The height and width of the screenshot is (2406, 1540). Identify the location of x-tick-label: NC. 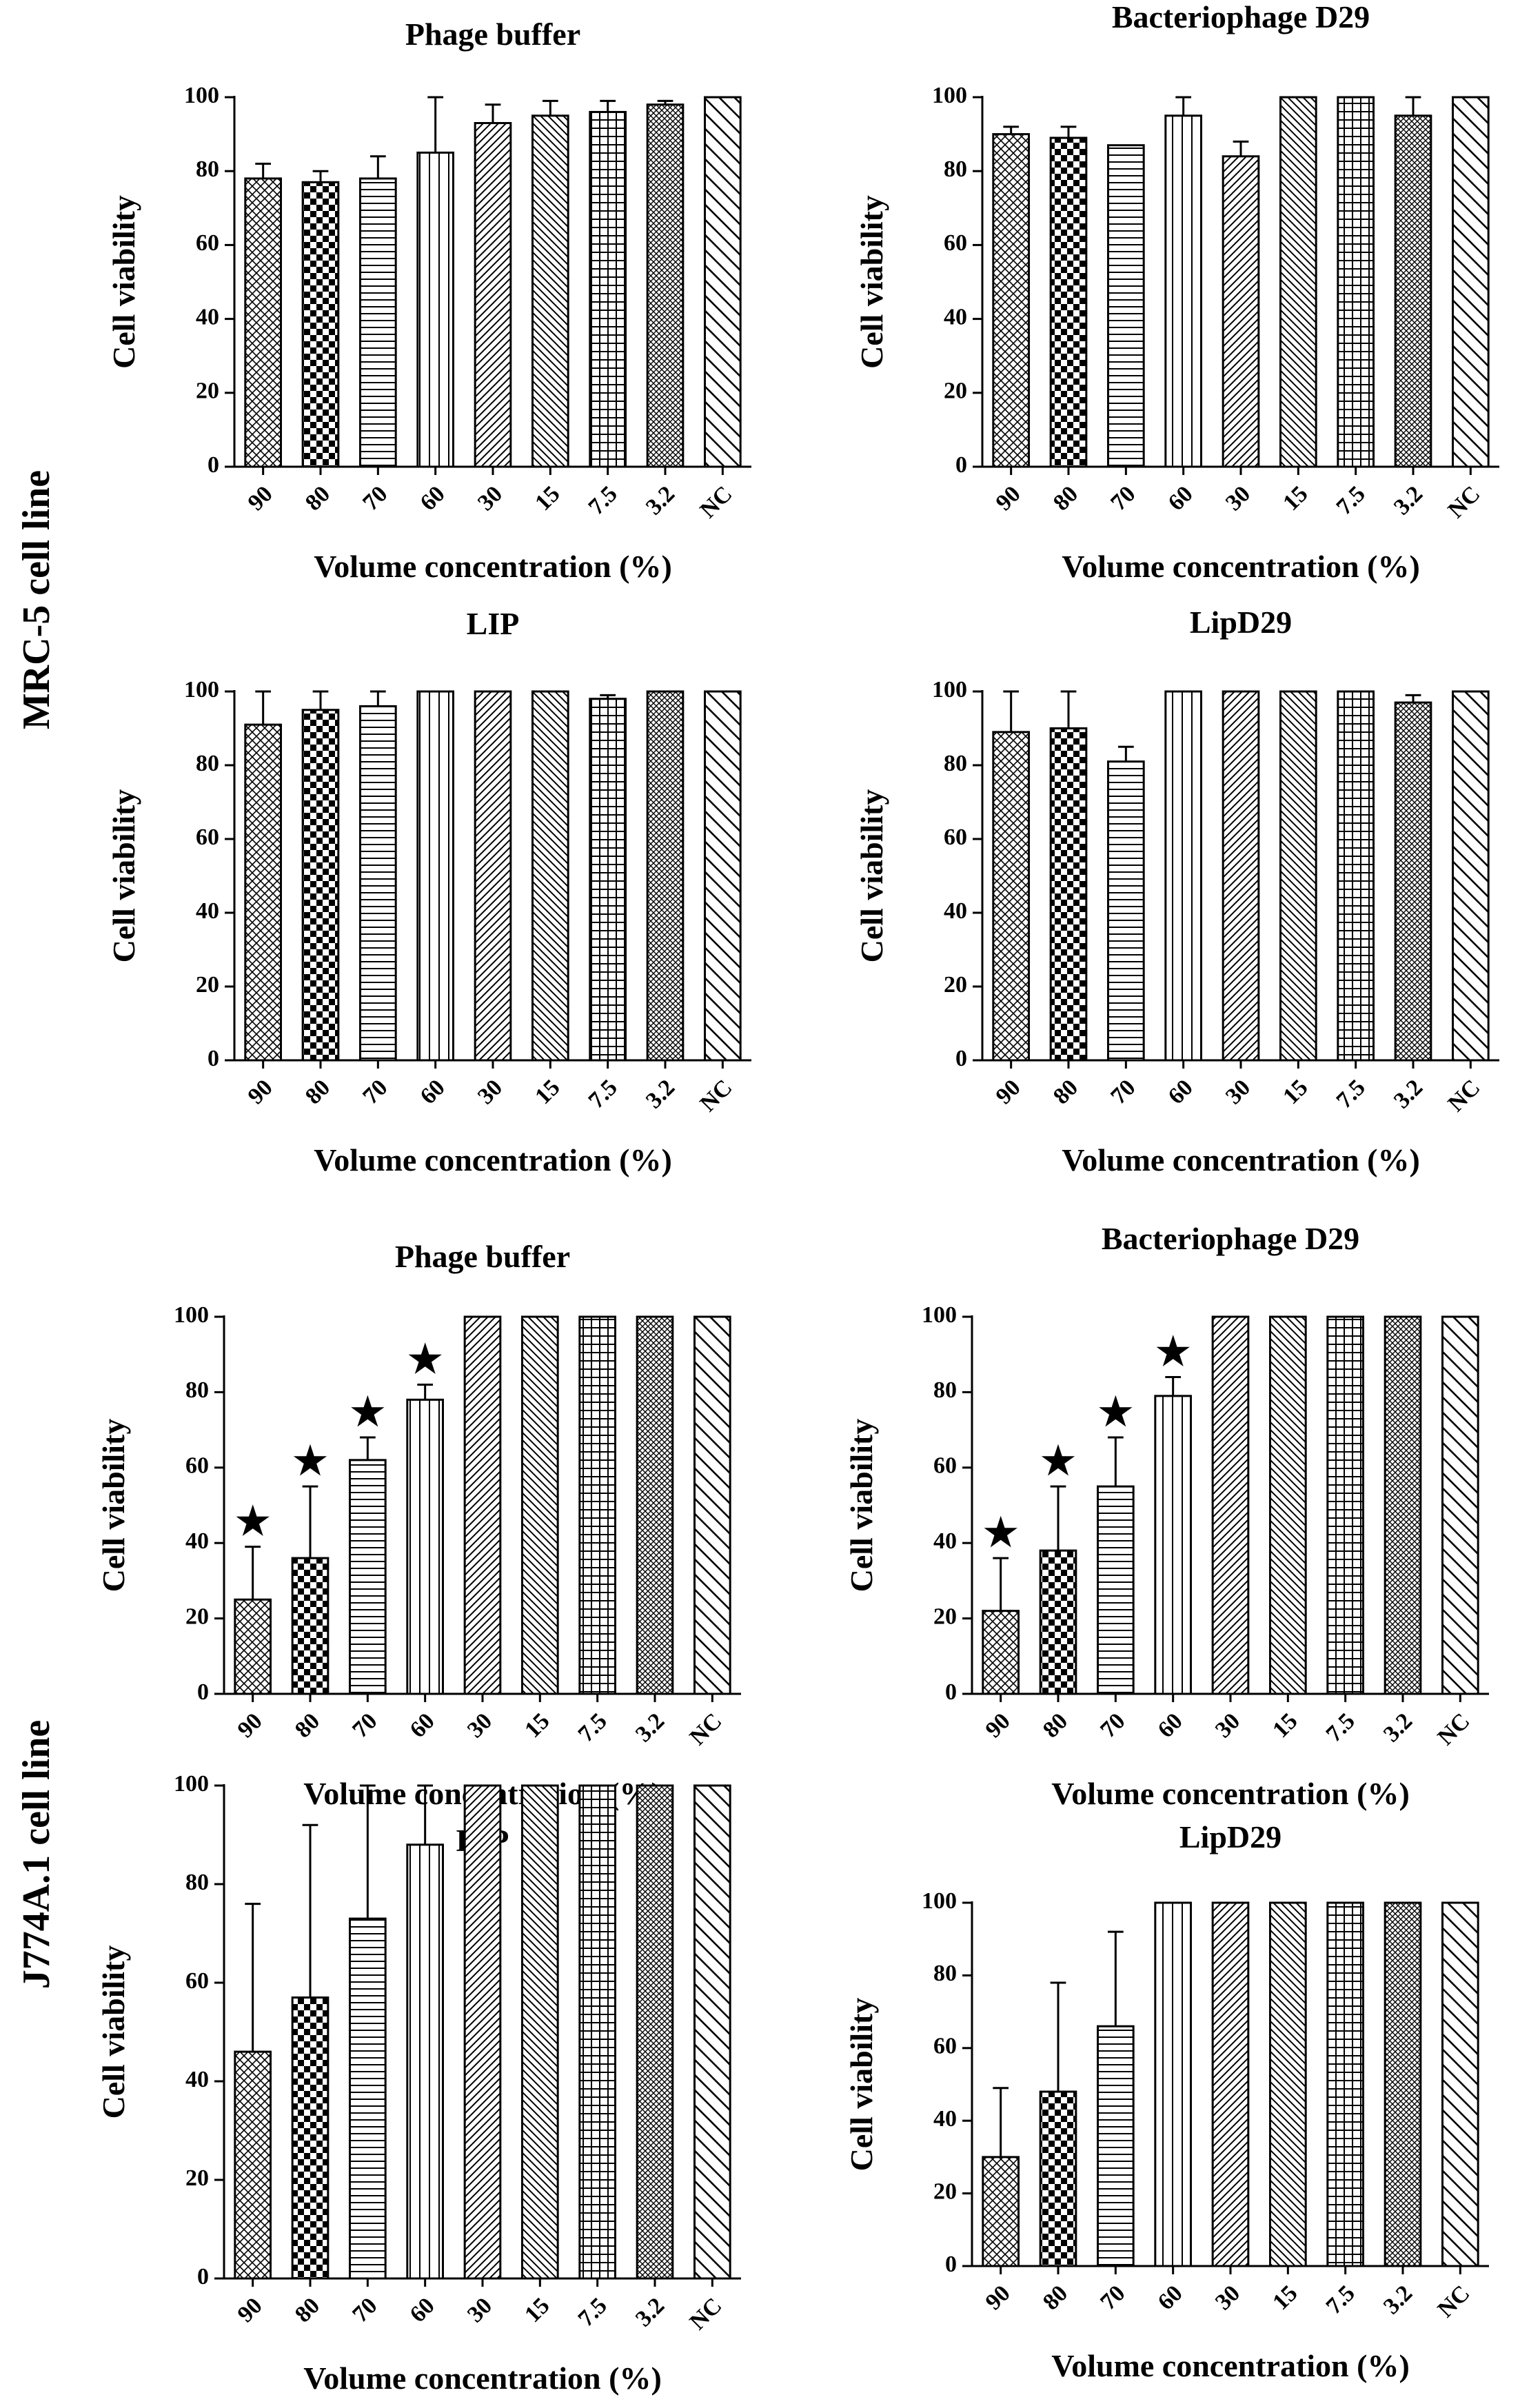
(1465, 502).